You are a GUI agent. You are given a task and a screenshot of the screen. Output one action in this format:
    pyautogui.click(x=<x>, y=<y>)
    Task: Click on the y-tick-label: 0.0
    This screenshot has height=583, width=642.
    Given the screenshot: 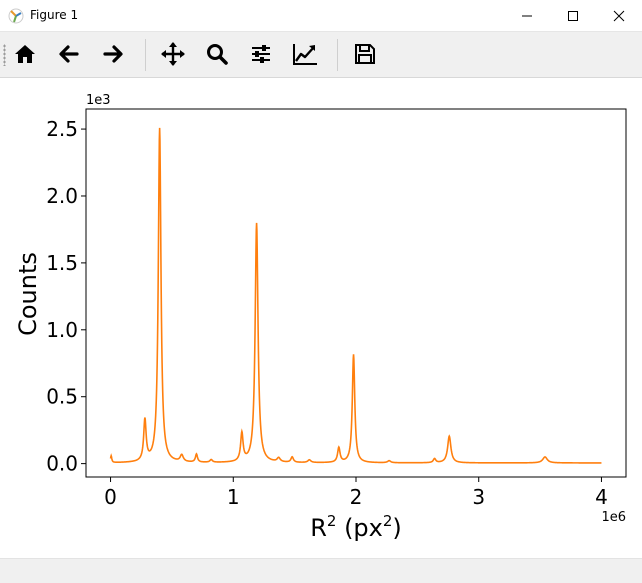 What is the action you would take?
    pyautogui.click(x=62, y=464)
    